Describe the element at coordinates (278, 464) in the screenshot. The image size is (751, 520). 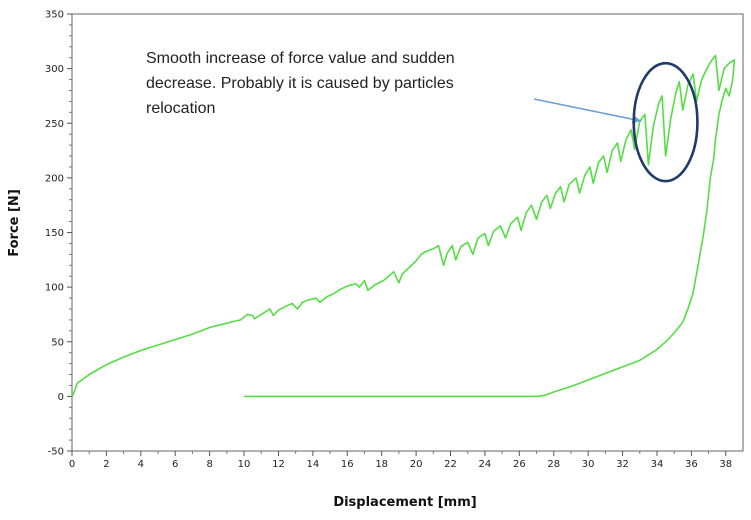
I see `x-tick-label: 12` at that location.